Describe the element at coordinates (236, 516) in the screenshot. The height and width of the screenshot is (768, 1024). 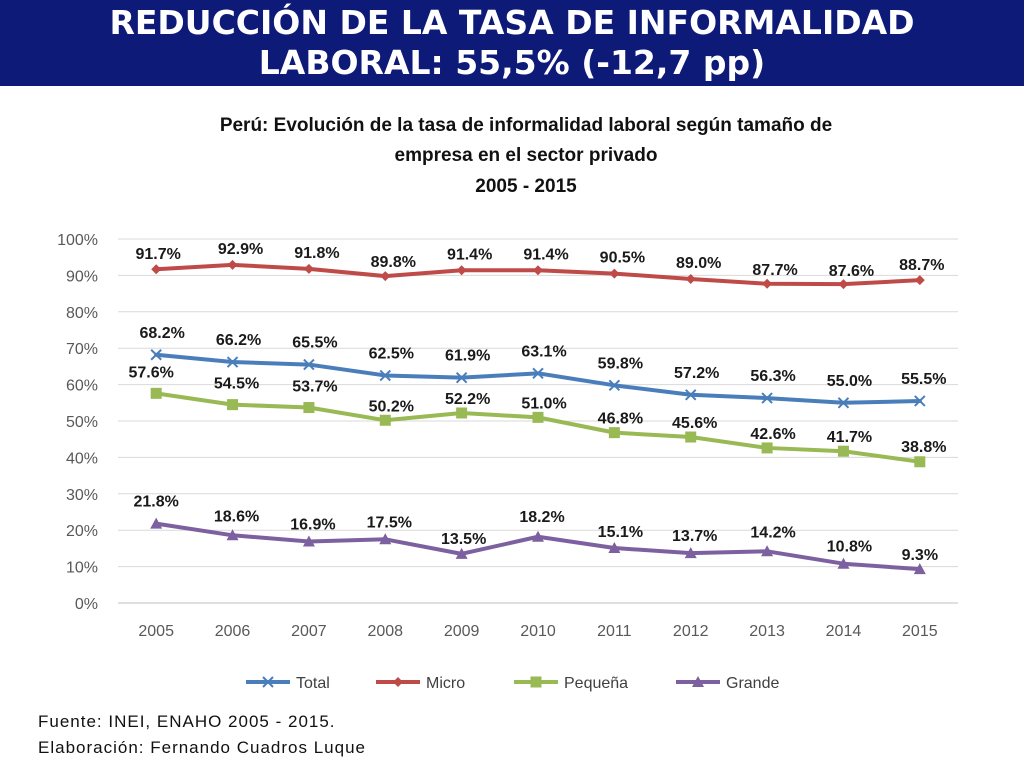
I see `data-label-grande: 18.6%` at that location.